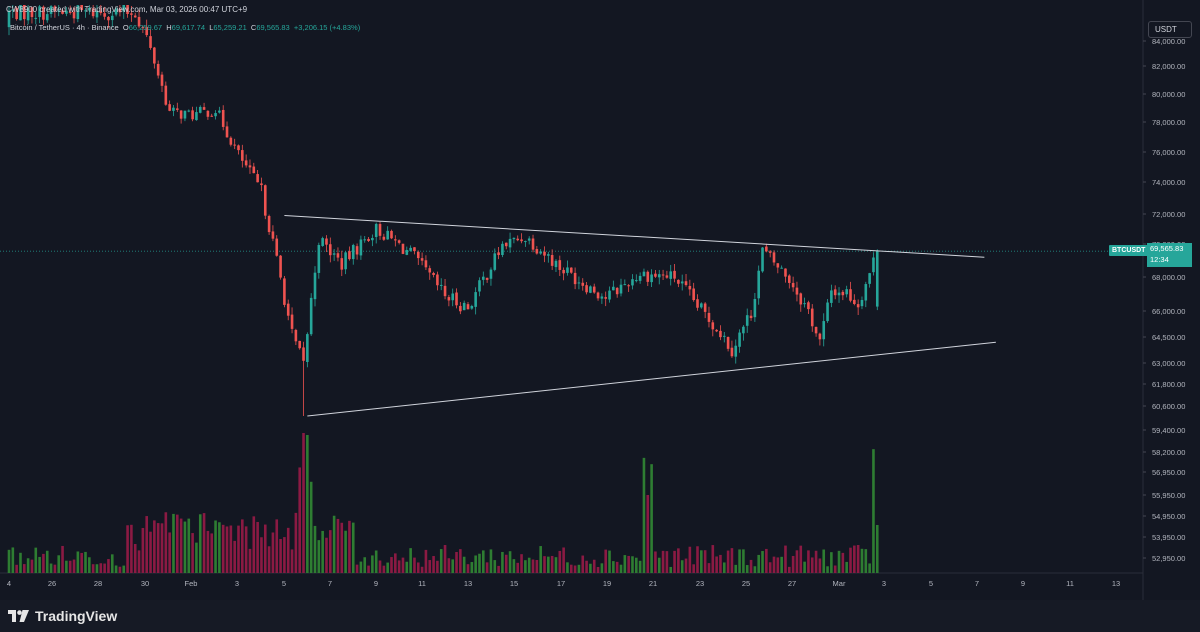 The height and width of the screenshot is (632, 1200). I want to click on x-tick-label: 3, so click(884, 583).